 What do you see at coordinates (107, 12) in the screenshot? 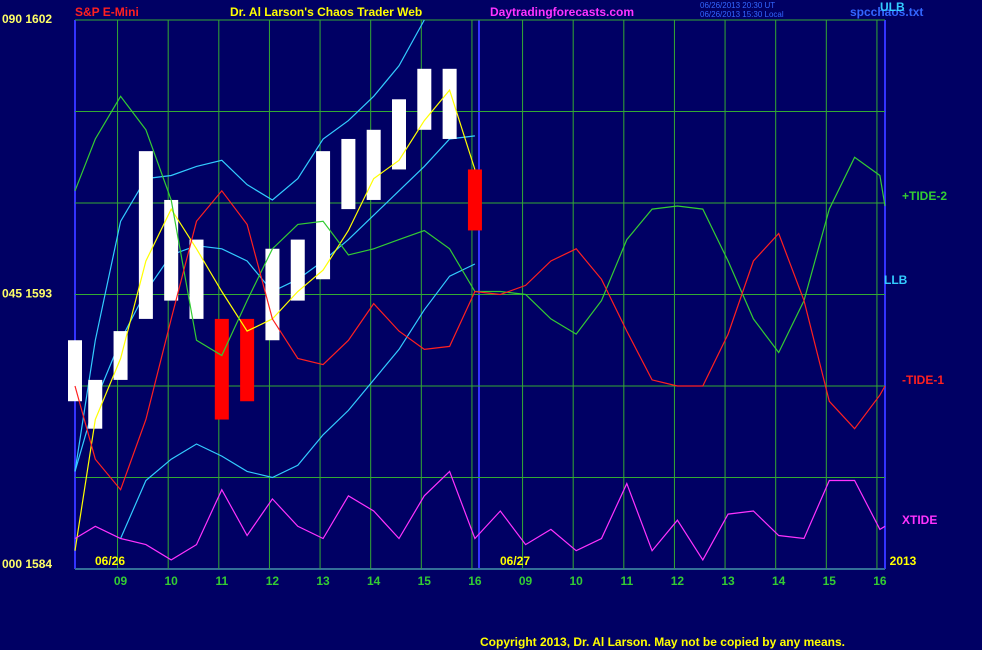
I see `chart-title: S&P E-Mini` at bounding box center [107, 12].